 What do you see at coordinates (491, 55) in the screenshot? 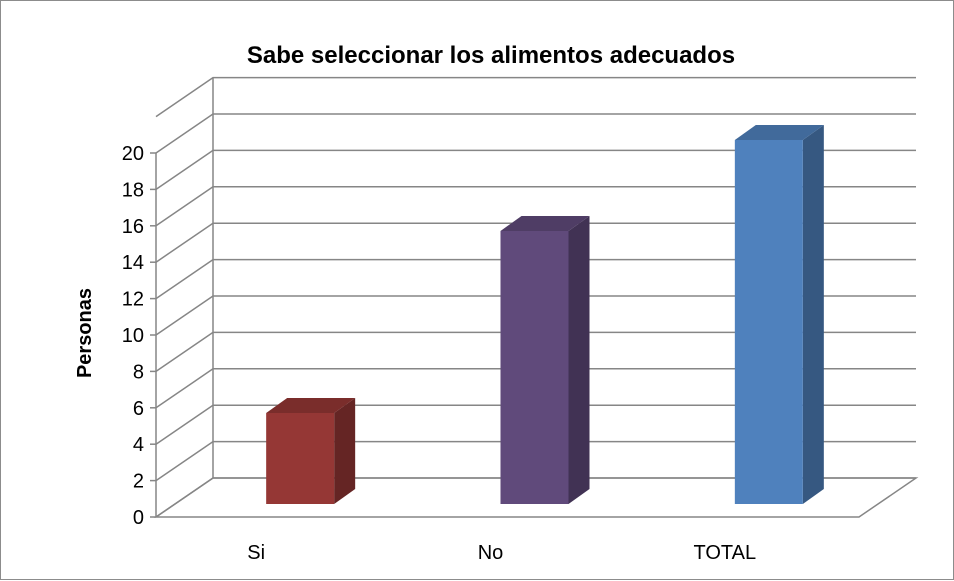
I see `chart-title: Sabe seleccionar los alimentos adecuados` at bounding box center [491, 55].